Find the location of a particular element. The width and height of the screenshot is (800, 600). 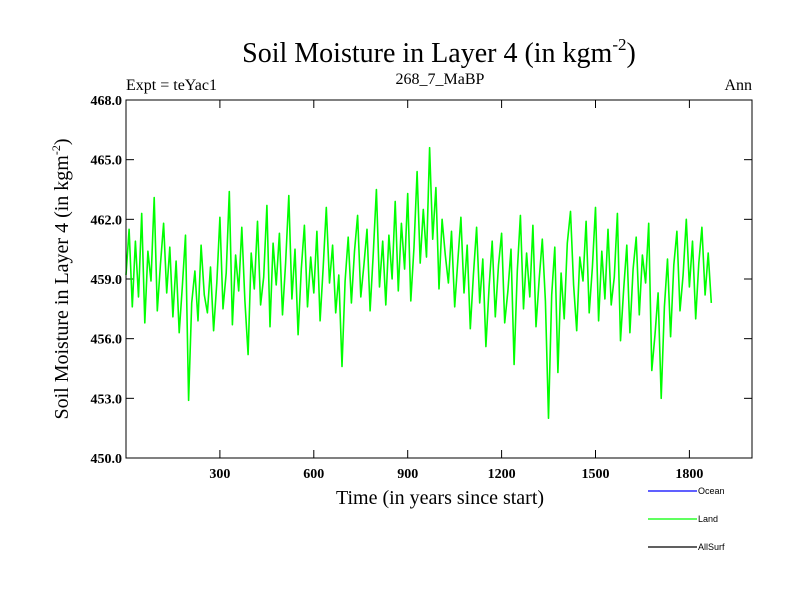

legend-label: Ocean is located at coordinates (711, 491).